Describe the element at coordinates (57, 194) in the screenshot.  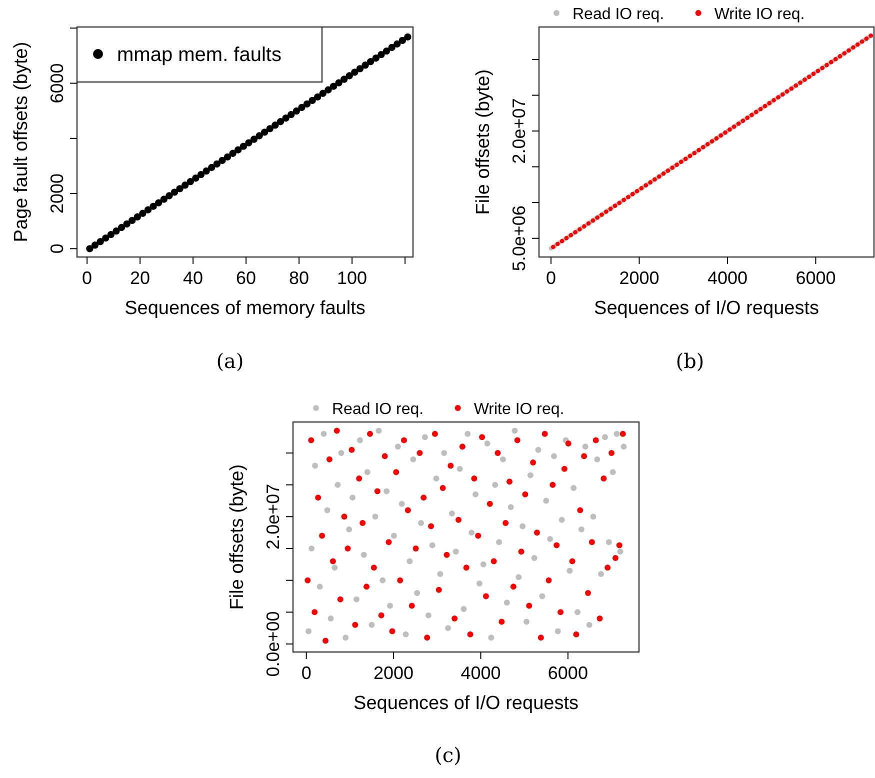
I see `y-tick-label: 2000` at that location.